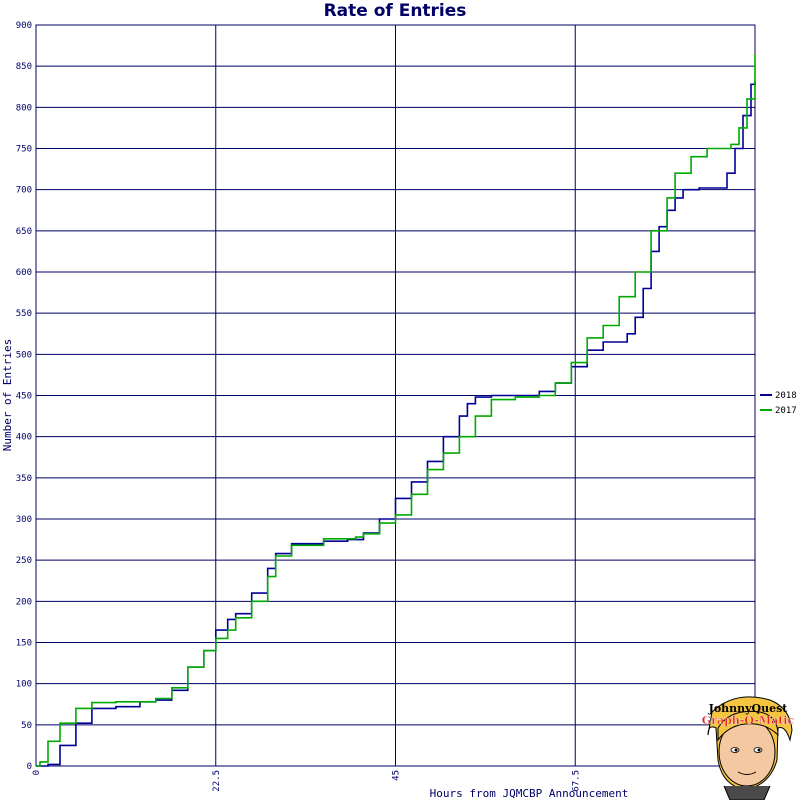 Image resolution: width=800 pixels, height=805 pixels. Describe the element at coordinates (24, 520) in the screenshot. I see `y-tick-label: 300` at that location.